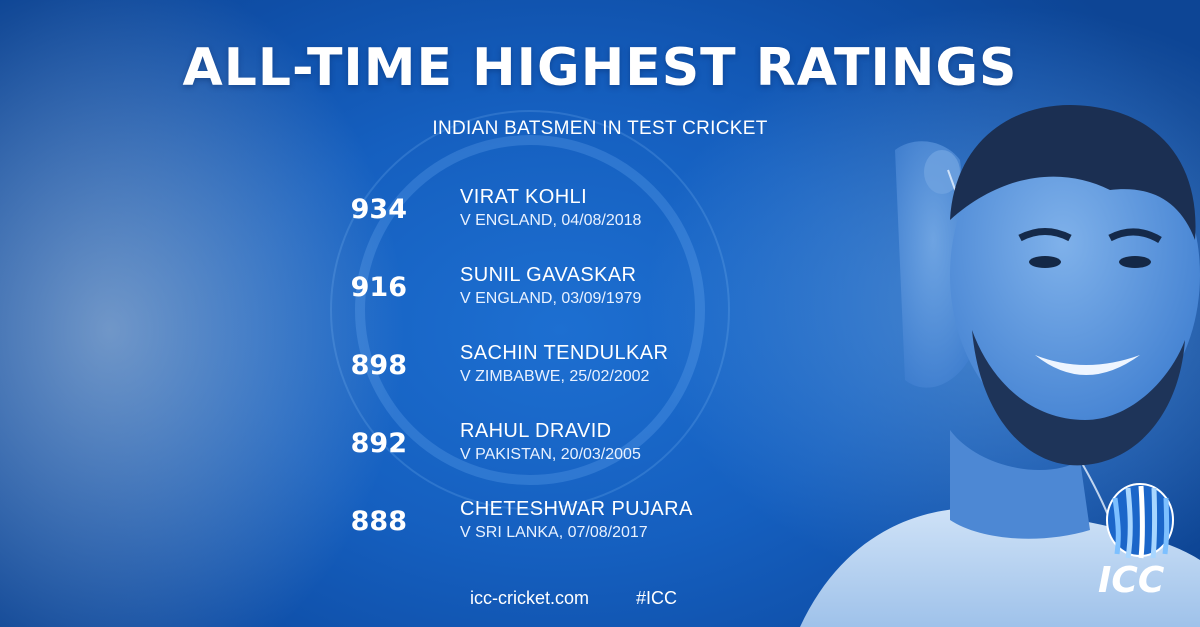  I want to click on rating-row: 892 RAHUL DRAVID V PAKISTAN, 20/03/2005, so click(600, 446).